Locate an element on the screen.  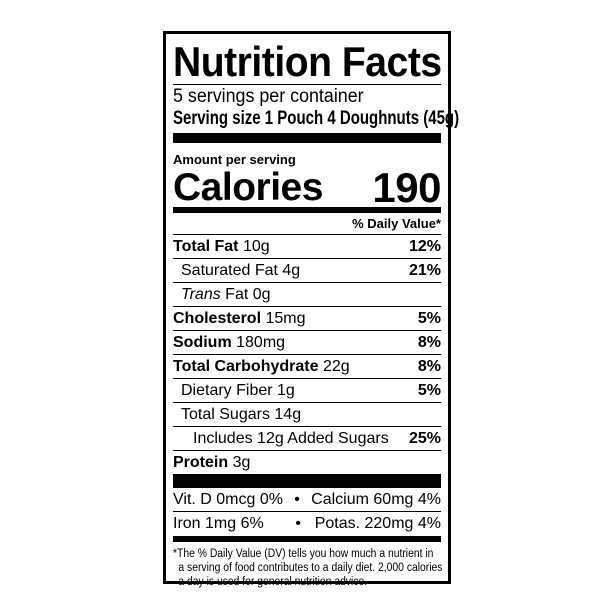
vitamin-row: Iron 1mg 6% • Potas. 220mg 4% is located at coordinates (307, 523).